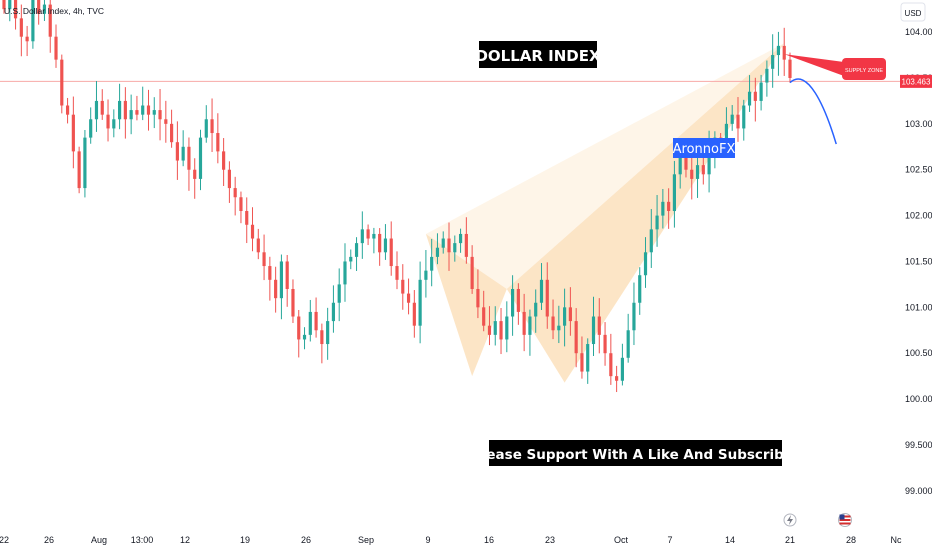 The width and height of the screenshot is (932, 550). What do you see at coordinates (918, 399) in the screenshot?
I see `y-tick-label: 100.000` at bounding box center [918, 399].